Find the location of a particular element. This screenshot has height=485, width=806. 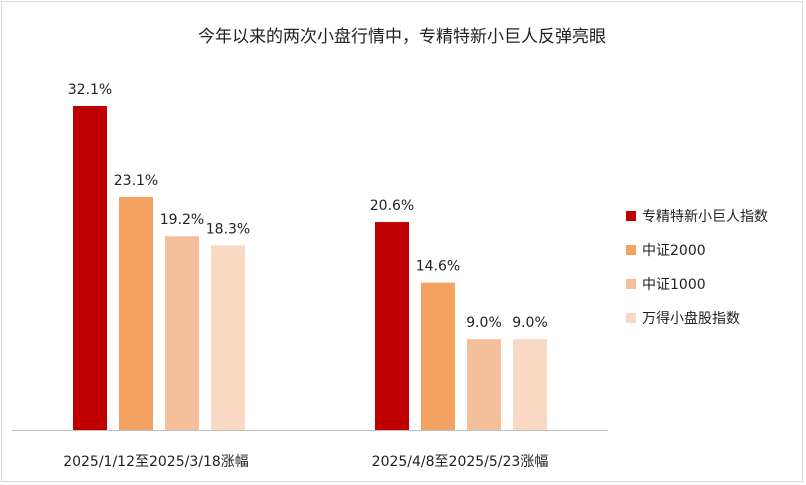

legend-label-4: 万得小盘股指数 is located at coordinates (691, 318).